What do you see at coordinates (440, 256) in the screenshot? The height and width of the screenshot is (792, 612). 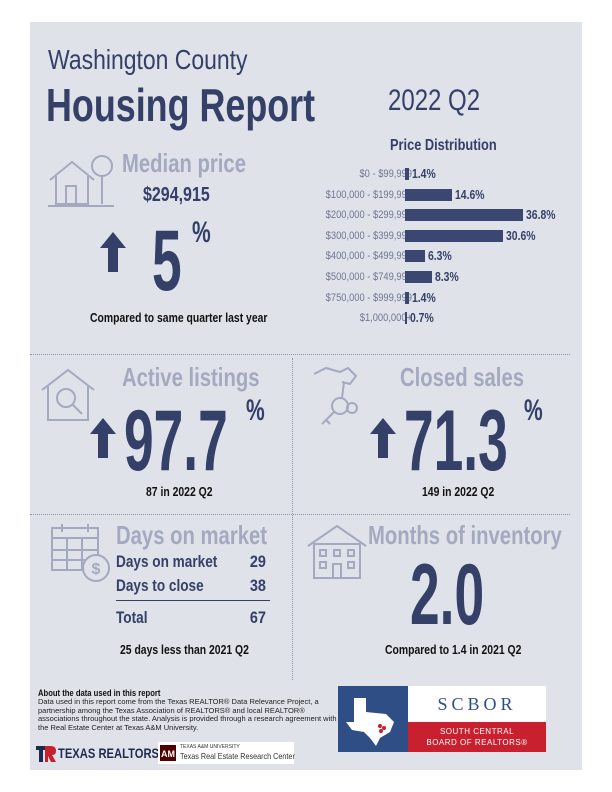 I see `price-bar-value: 6.3%` at bounding box center [440, 256].